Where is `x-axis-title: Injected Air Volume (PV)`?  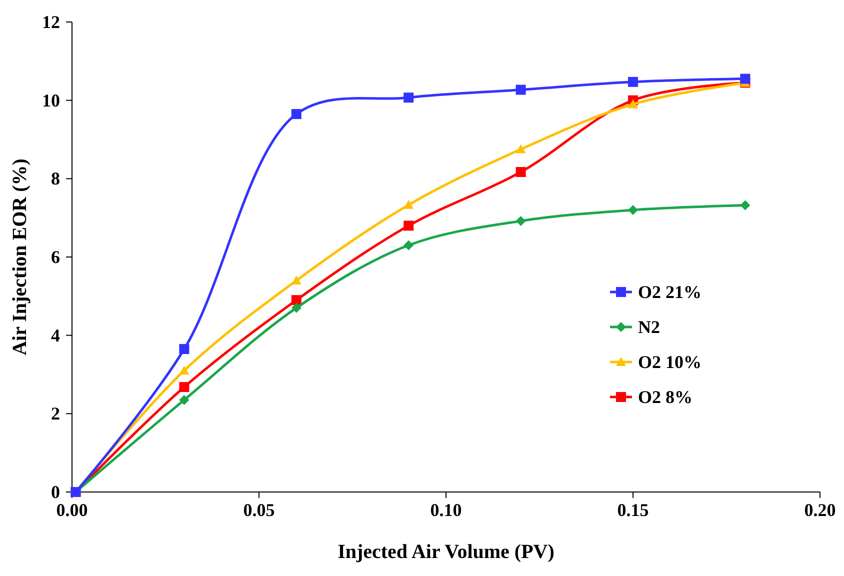
x-axis-title: Injected Air Volume (PV) is located at coordinates (446, 552).